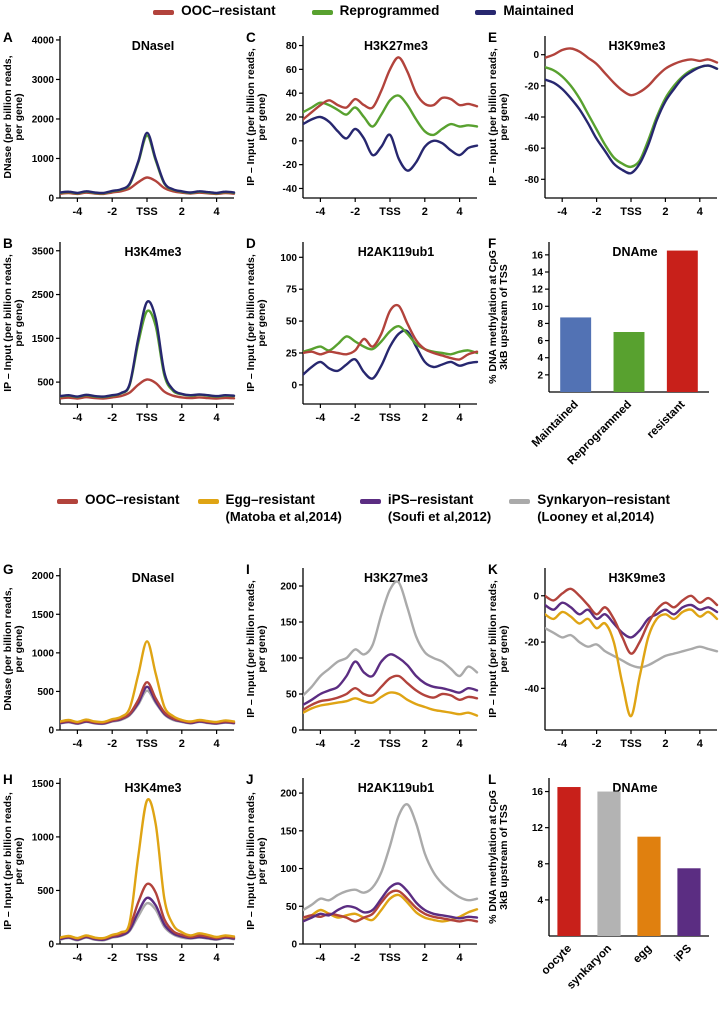  Describe the element at coordinates (532, 180) in the screenshot. I see `y-tick-label: -80` at that location.